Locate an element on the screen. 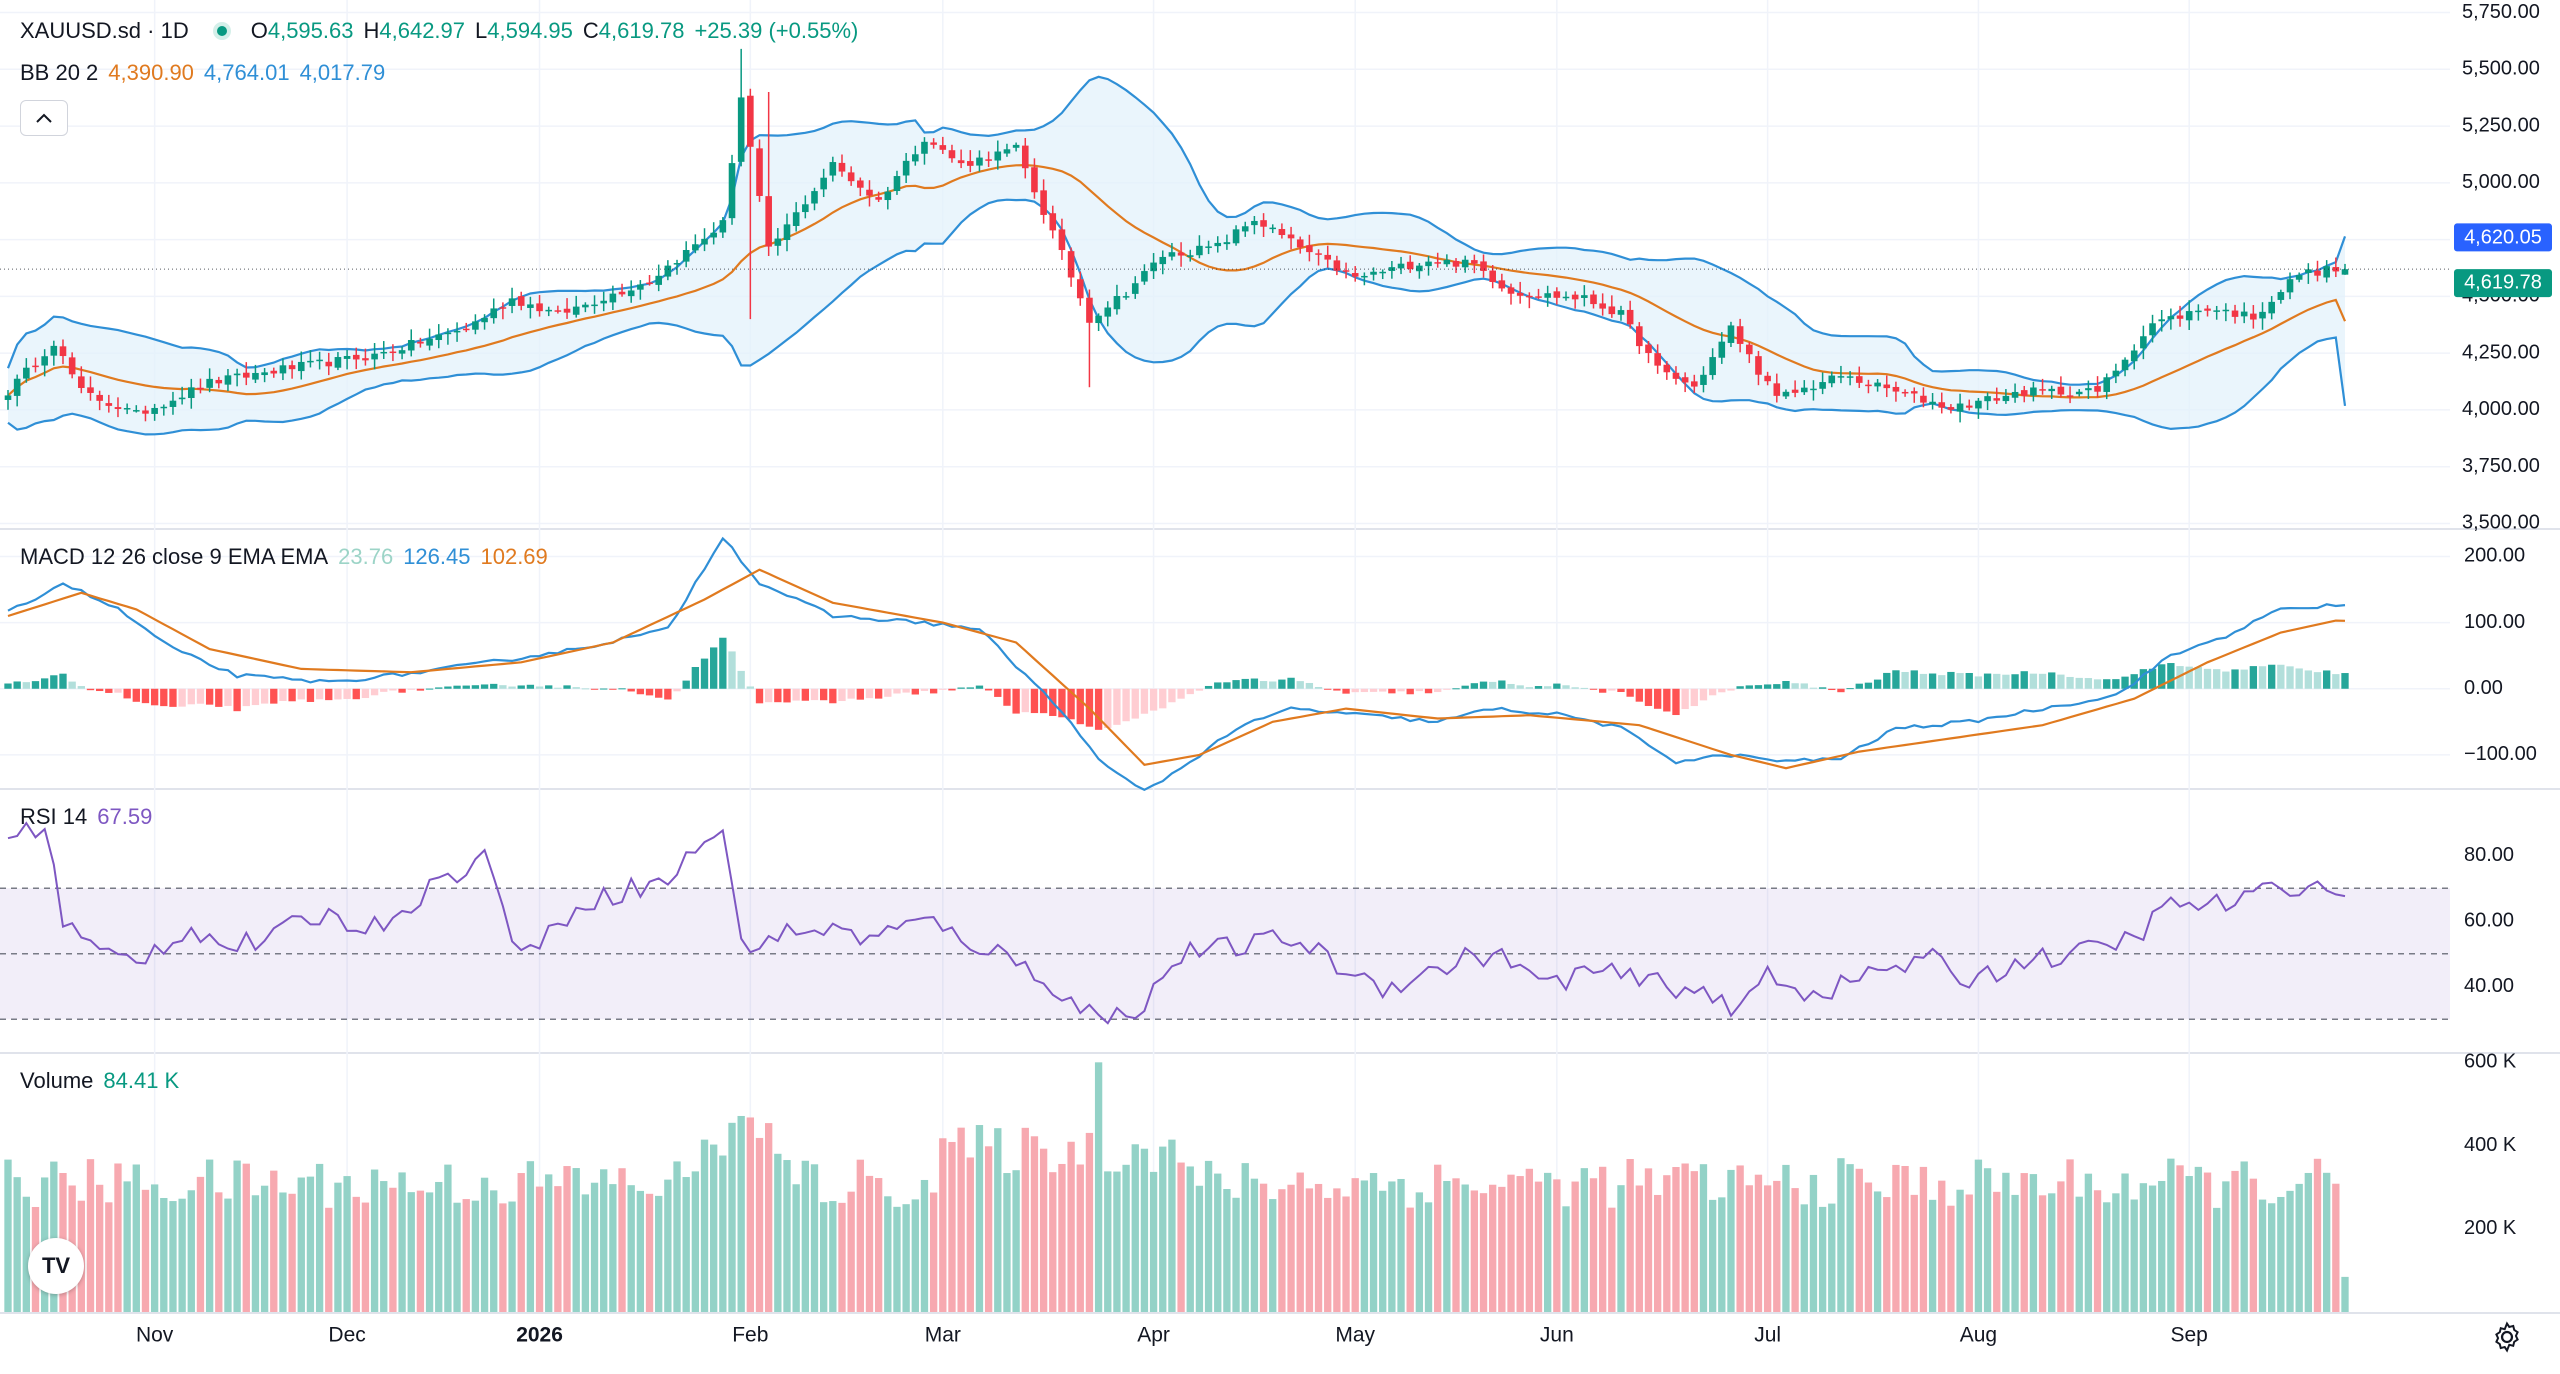 The image size is (2560, 1374). close-price-label: 4,619.78 is located at coordinates (2503, 282).